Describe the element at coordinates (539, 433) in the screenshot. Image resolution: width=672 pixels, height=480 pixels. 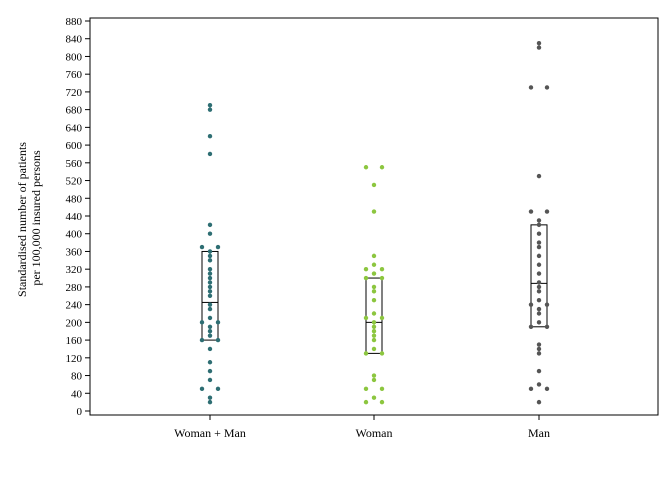
I see `x-category-label: Man` at that location.